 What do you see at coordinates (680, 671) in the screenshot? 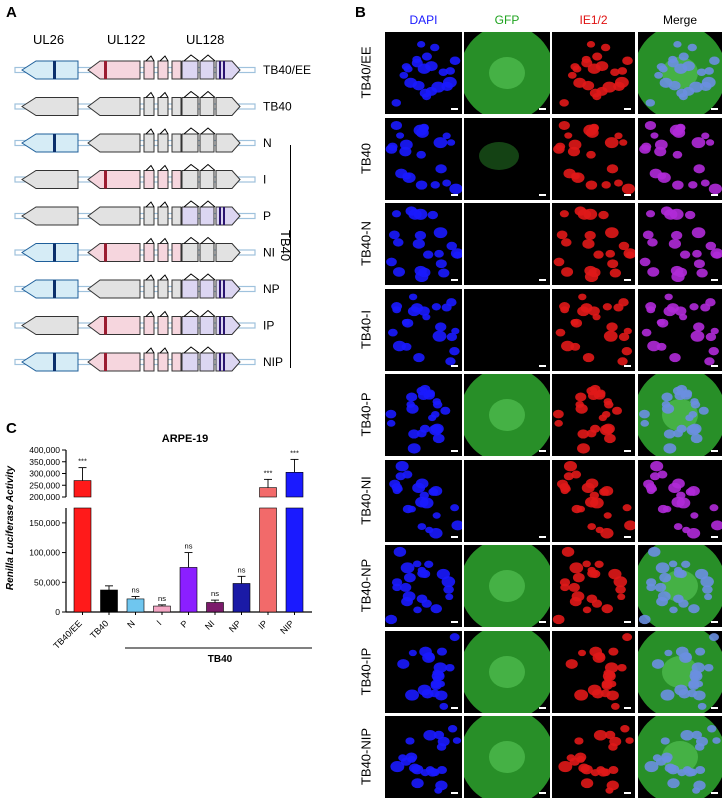
I see `gfp-signal` at bounding box center [680, 671].